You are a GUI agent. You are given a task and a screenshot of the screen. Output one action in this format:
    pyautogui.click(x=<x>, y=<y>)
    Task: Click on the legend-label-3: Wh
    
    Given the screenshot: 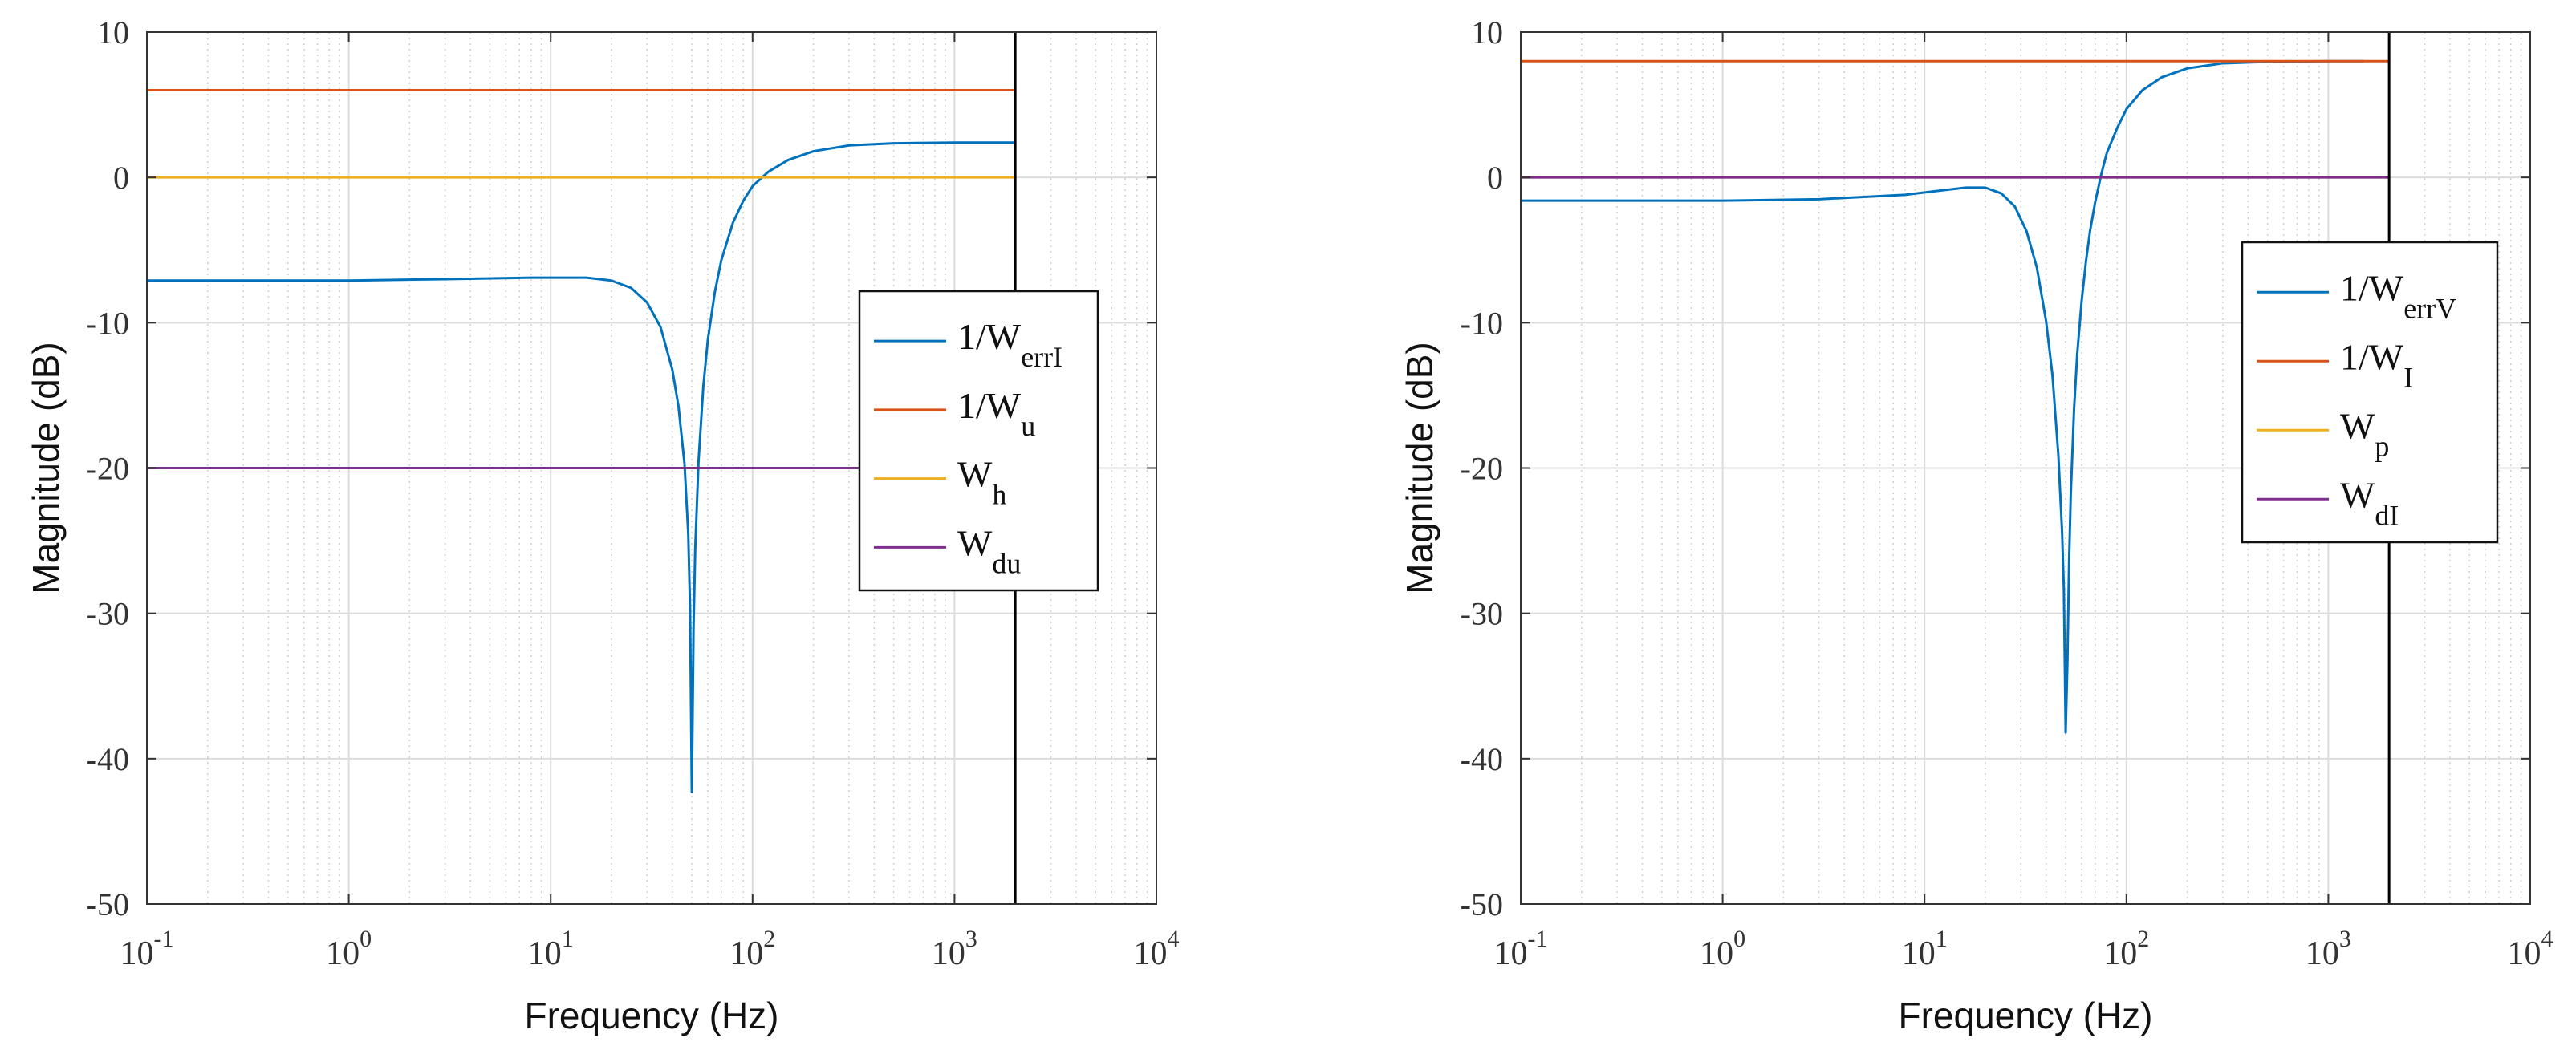 What is the action you would take?
    pyautogui.click(x=981, y=482)
    